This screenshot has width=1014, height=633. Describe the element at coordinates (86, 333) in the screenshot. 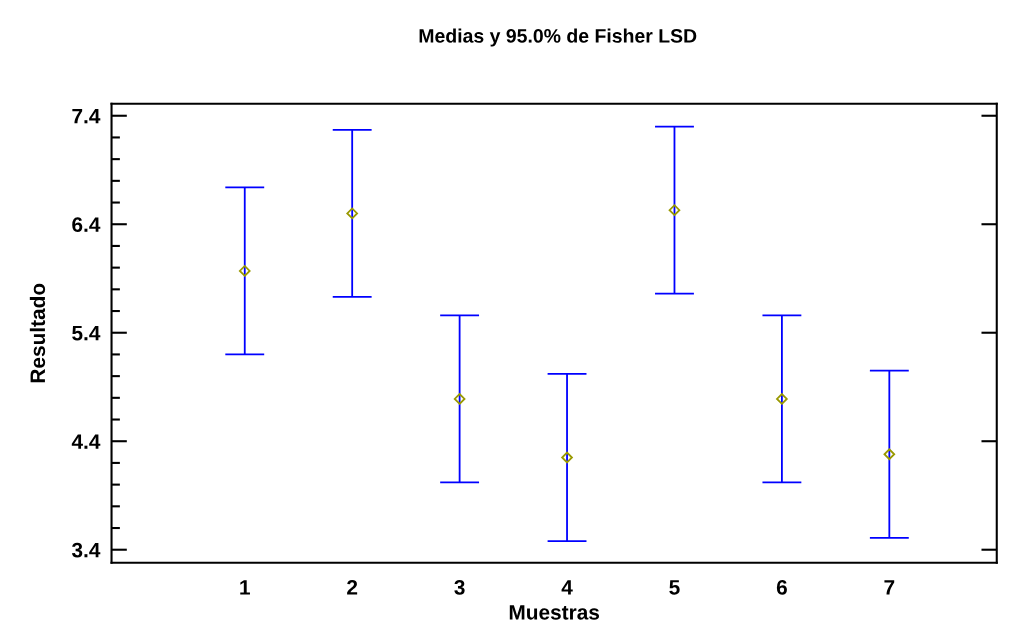

I see `y-tick-label: 5.4` at that location.